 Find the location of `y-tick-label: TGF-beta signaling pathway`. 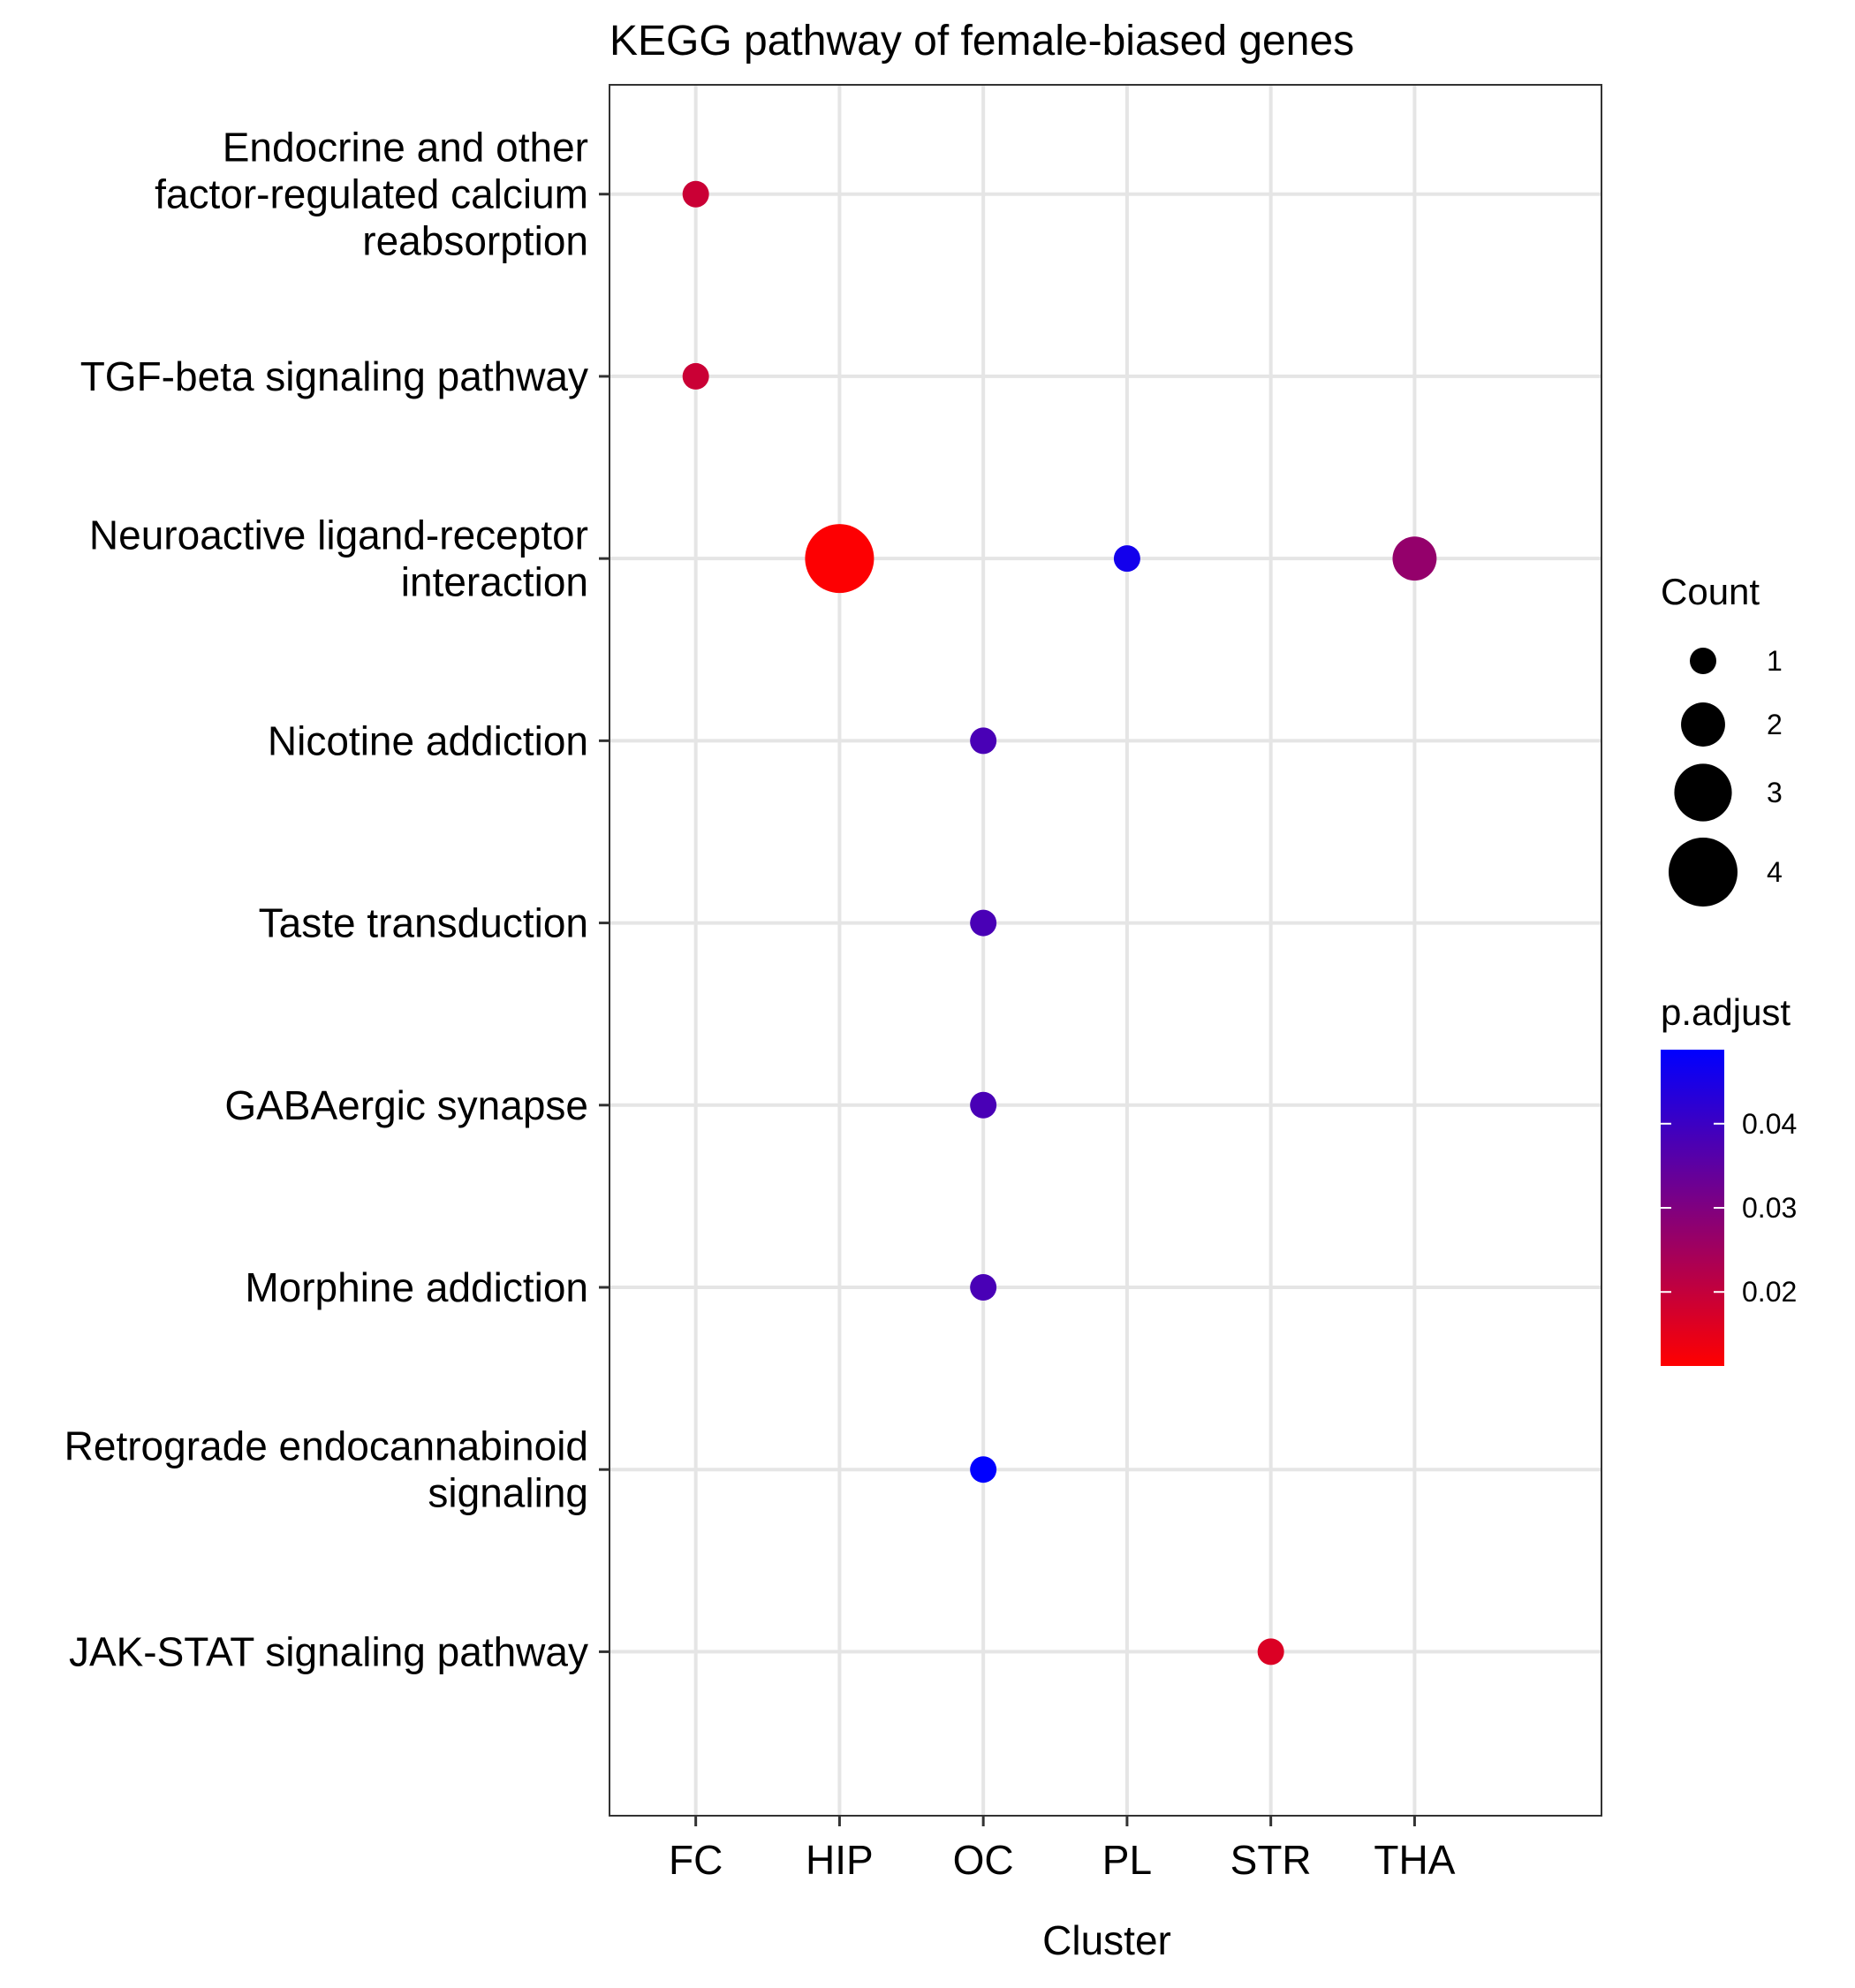

y-tick-label: TGF-beta signaling pathway is located at coordinates (334, 376).